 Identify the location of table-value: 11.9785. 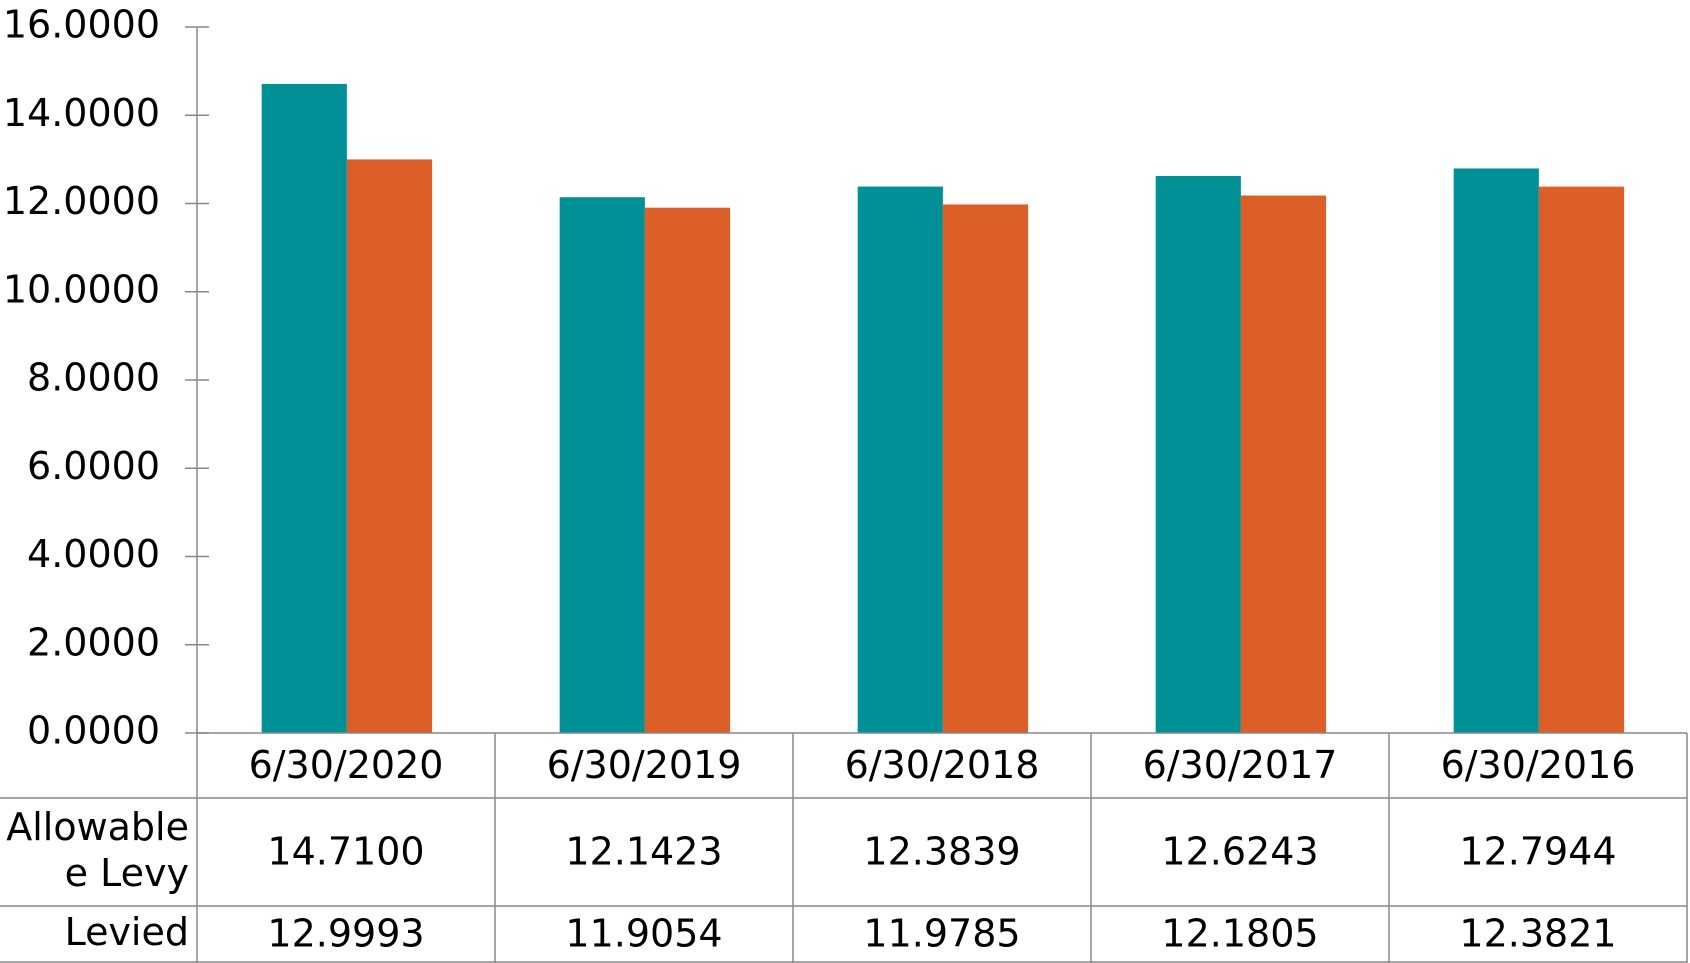
(941, 934).